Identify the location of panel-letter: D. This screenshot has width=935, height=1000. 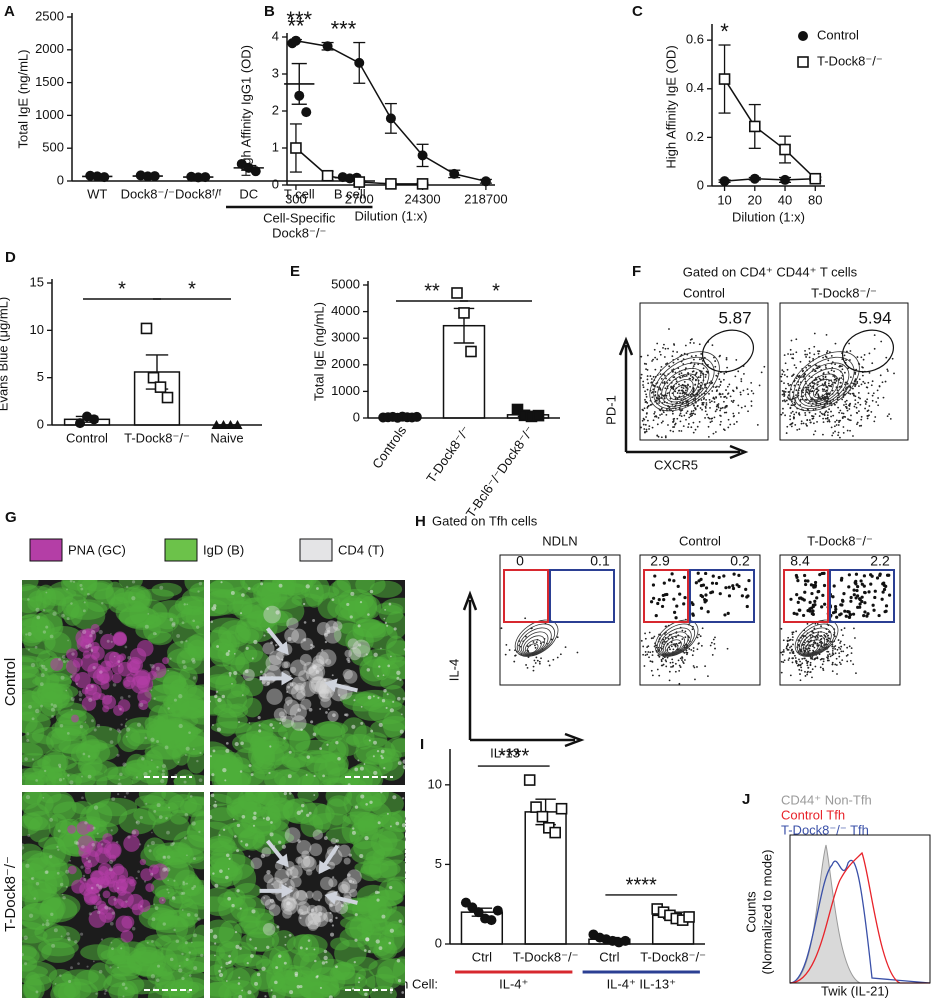
(10, 257).